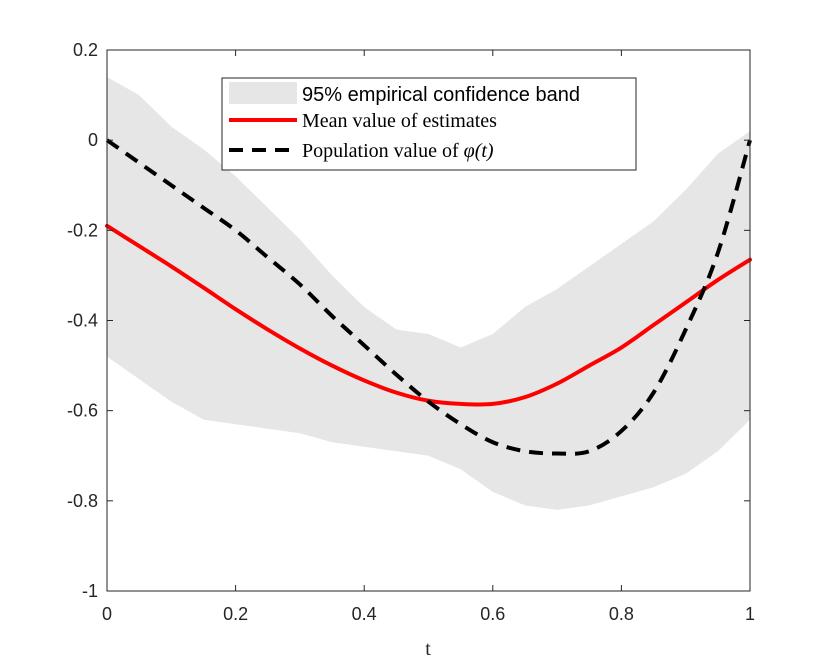  What do you see at coordinates (82, 501) in the screenshot?
I see `y-tick-label: -0.8` at bounding box center [82, 501].